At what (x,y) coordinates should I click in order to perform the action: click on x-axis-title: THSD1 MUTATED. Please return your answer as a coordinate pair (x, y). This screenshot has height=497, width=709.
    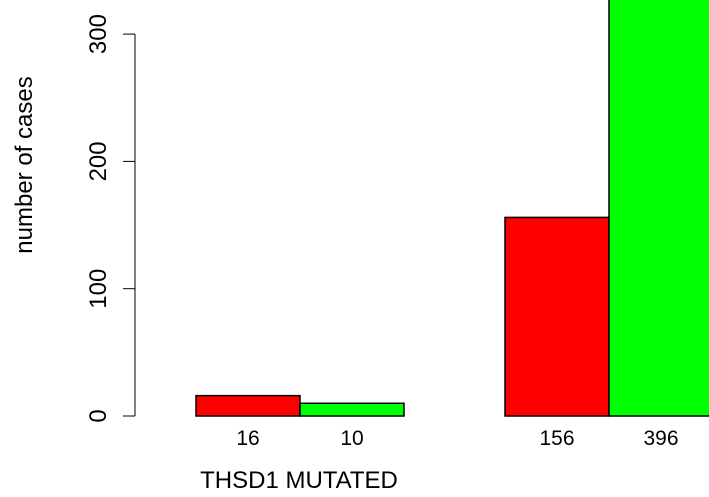
    Looking at the image, I should click on (299, 480).